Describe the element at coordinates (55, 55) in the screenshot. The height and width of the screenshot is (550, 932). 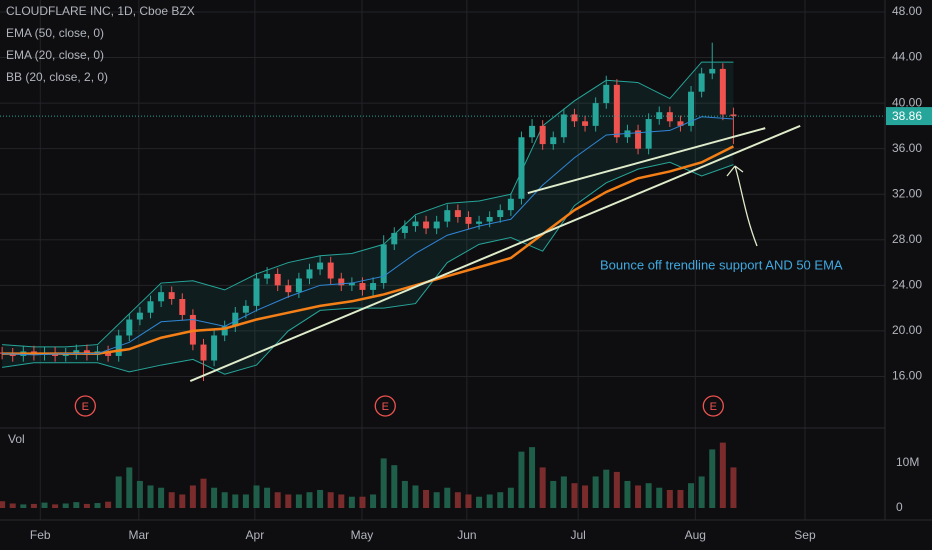
I see `indicator-label: EMA (20, close, 0)` at that location.